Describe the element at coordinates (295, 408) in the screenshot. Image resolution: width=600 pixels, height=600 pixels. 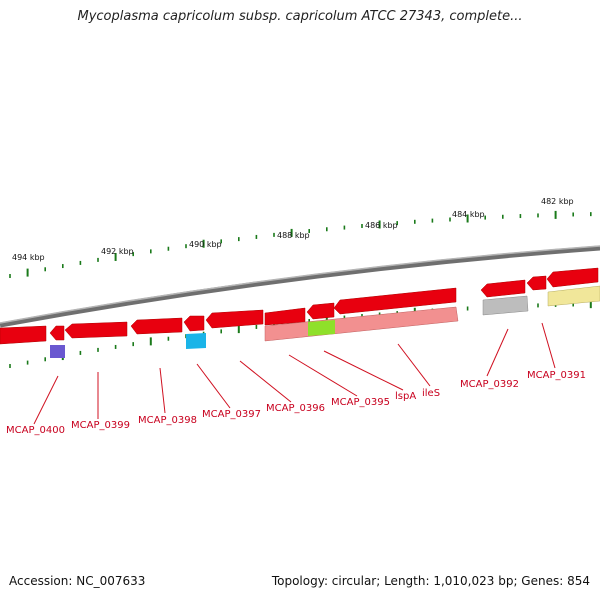
I see `gene-label-mcap-0396: MCAP_0396` at that location.